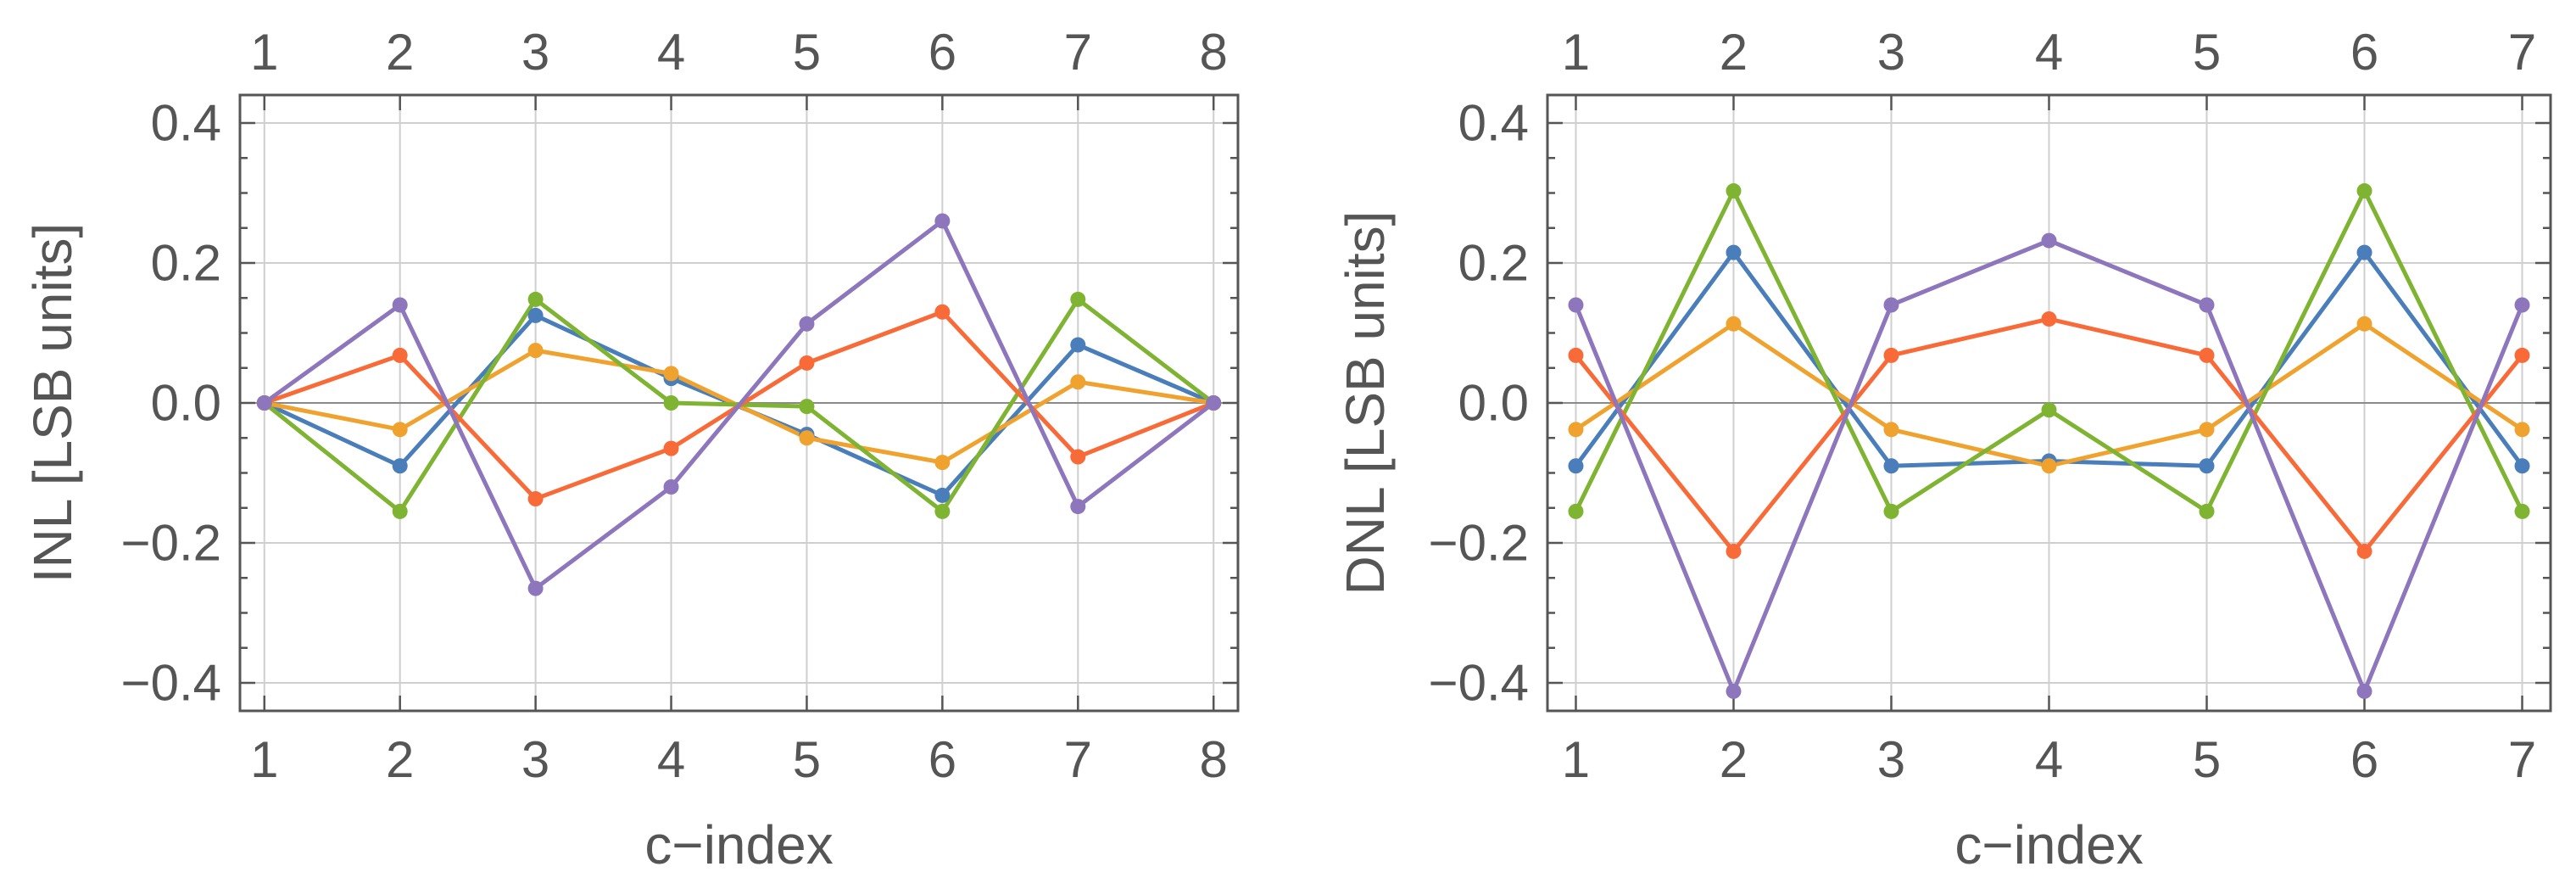 The width and height of the screenshot is (2576, 889). What do you see at coordinates (942, 759) in the screenshot?
I see `chart1-xtick-label-6: 6` at bounding box center [942, 759].